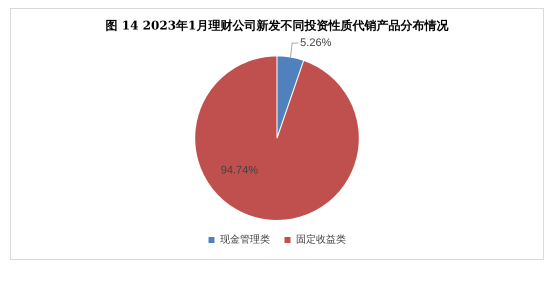 The width and height of the screenshot is (550, 295). What do you see at coordinates (245, 240) in the screenshot?
I see `legend-label: 现金管理类` at bounding box center [245, 240].